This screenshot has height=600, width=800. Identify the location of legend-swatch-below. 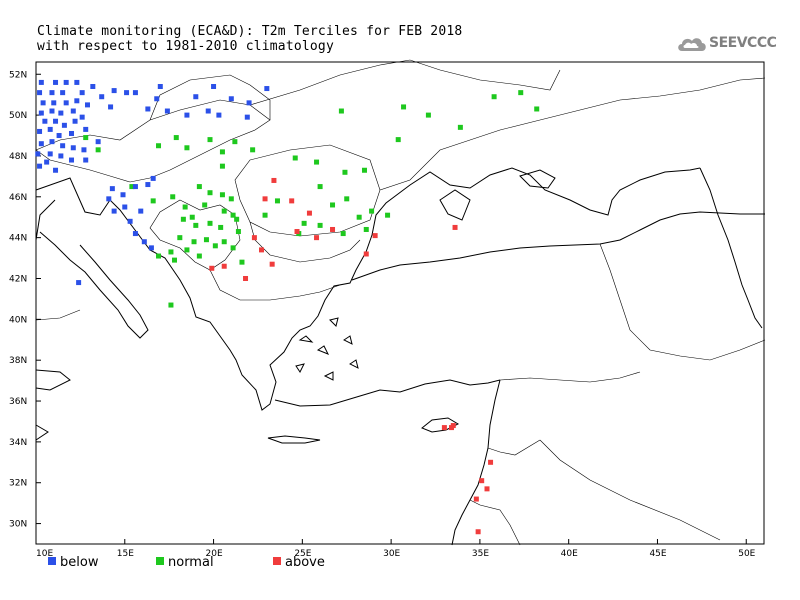
(52, 561).